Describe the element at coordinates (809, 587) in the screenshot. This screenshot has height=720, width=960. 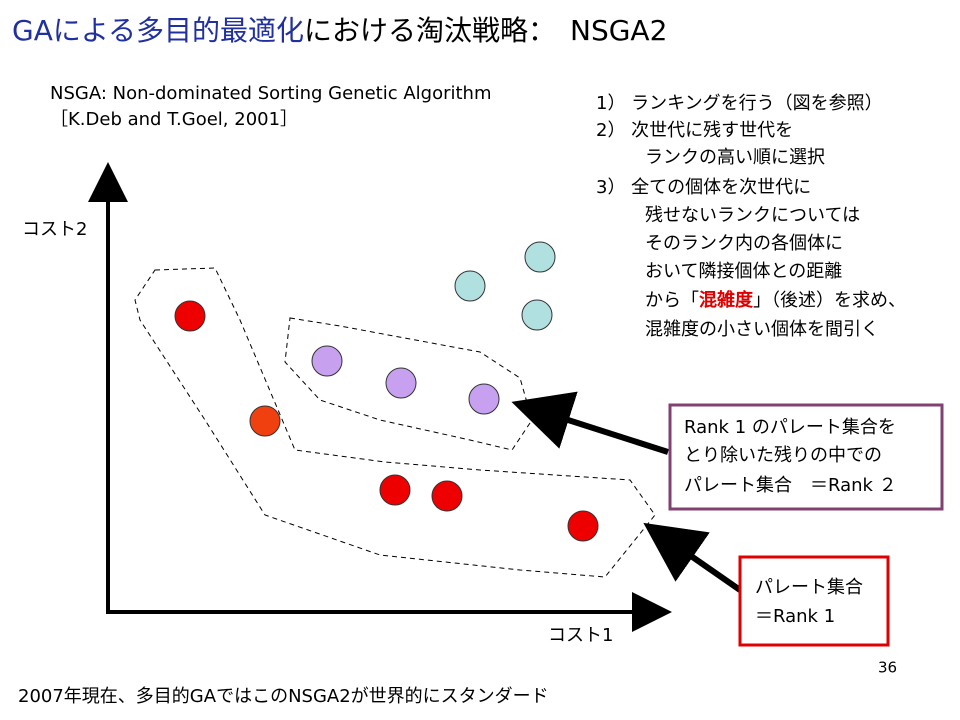
I see `callout-text: パレート集合` at that location.